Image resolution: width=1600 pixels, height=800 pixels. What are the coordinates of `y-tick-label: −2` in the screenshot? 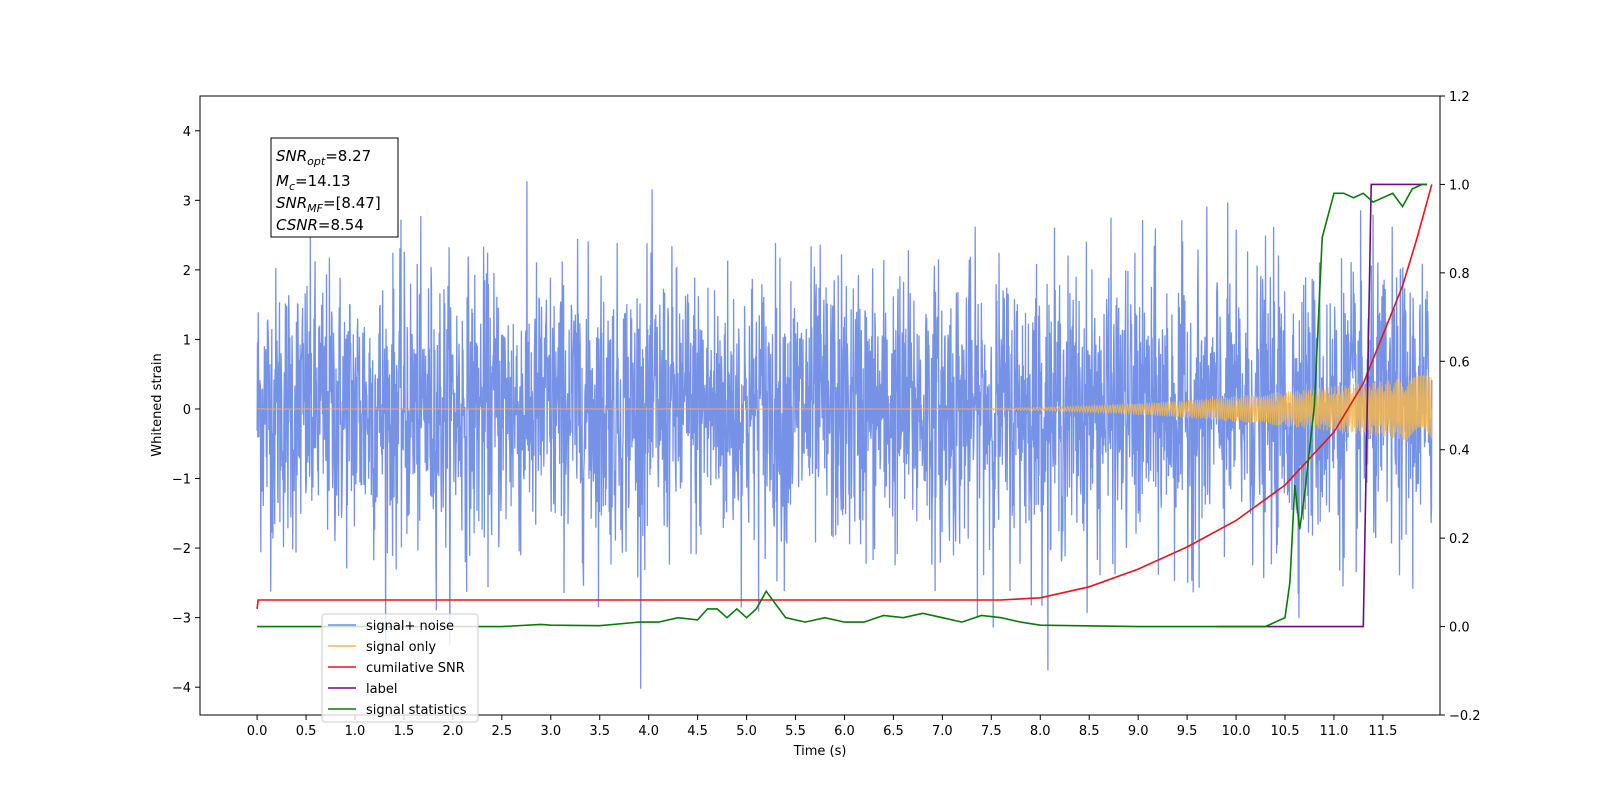 It's located at (181, 549).